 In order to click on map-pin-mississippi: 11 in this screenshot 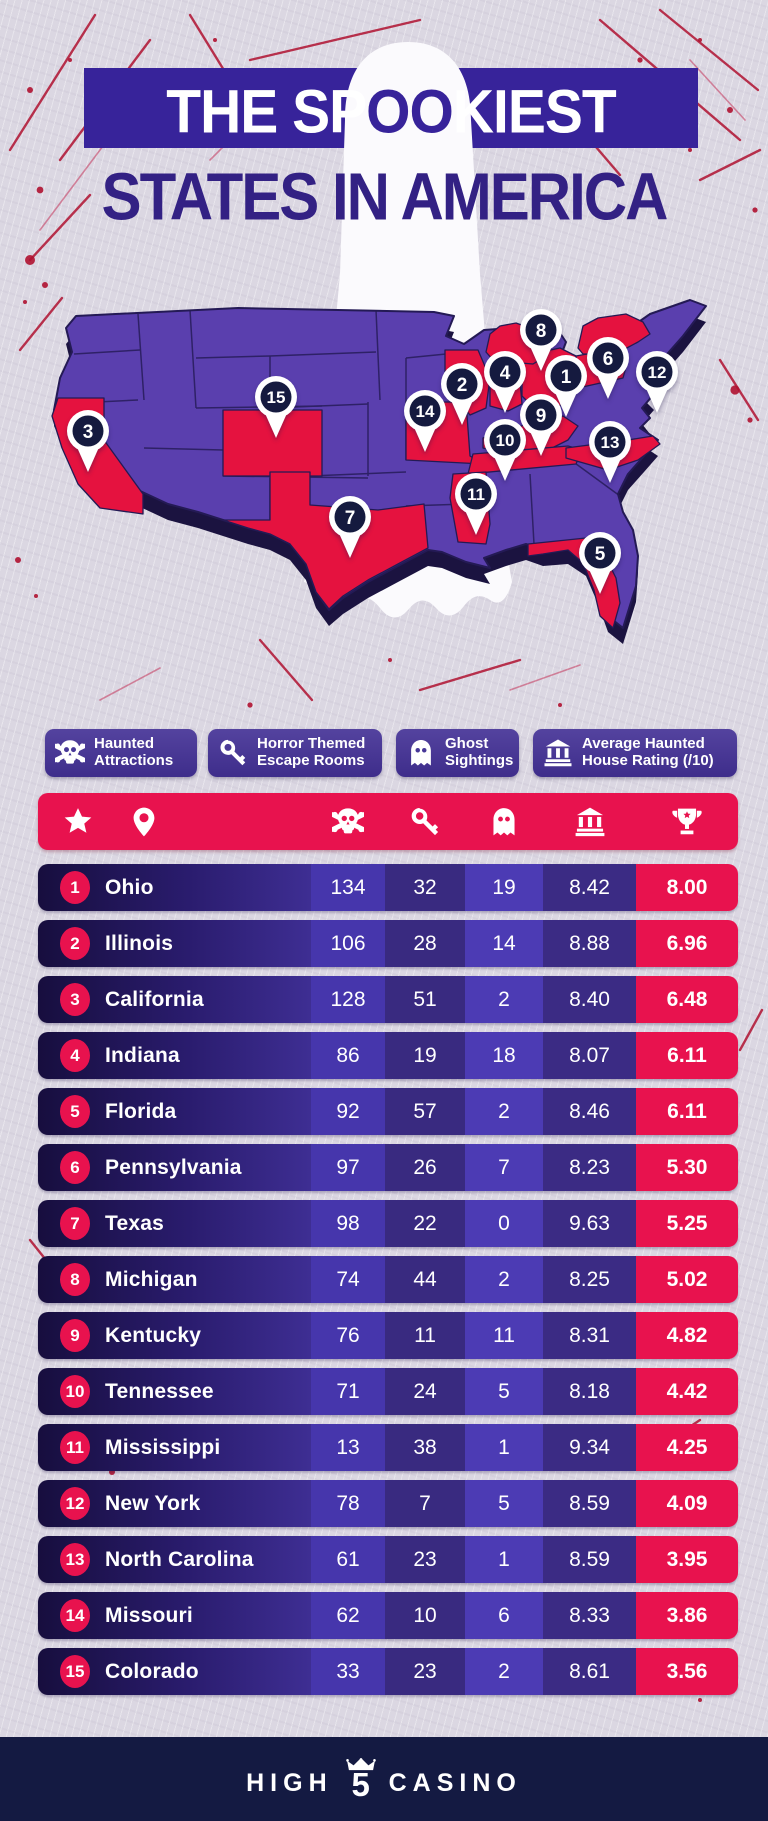, I will do `click(476, 505)`.